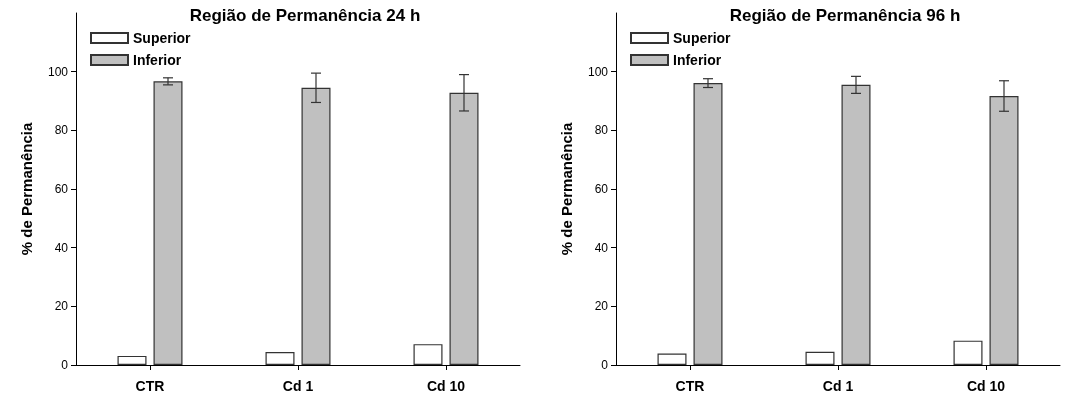 The height and width of the screenshot is (401, 1081). What do you see at coordinates (305, 15) in the screenshot?
I see `chart-title: Região de Permanência 24 h` at bounding box center [305, 15].